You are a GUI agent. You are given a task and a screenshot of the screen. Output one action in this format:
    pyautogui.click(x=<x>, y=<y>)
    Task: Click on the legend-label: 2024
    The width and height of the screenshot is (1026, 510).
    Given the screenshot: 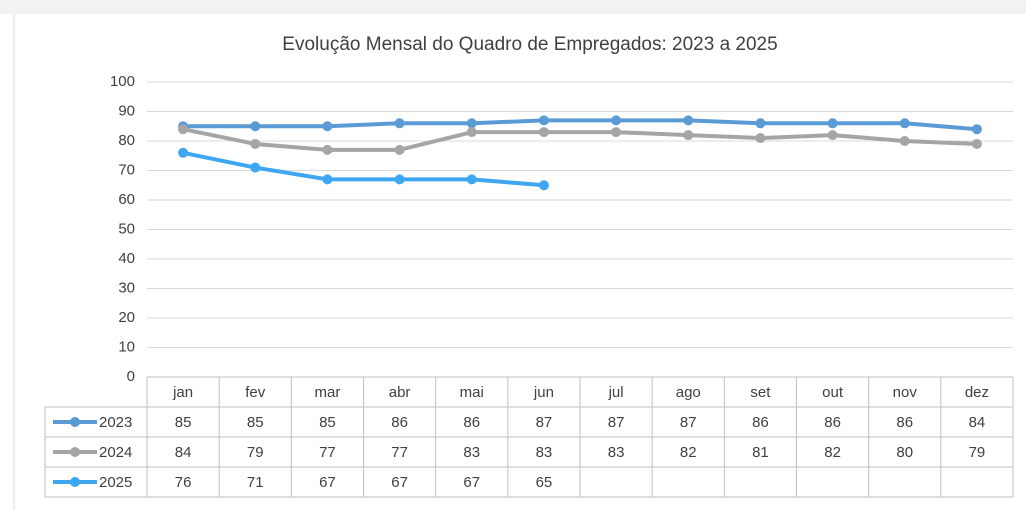 What is the action you would take?
    pyautogui.click(x=115, y=452)
    